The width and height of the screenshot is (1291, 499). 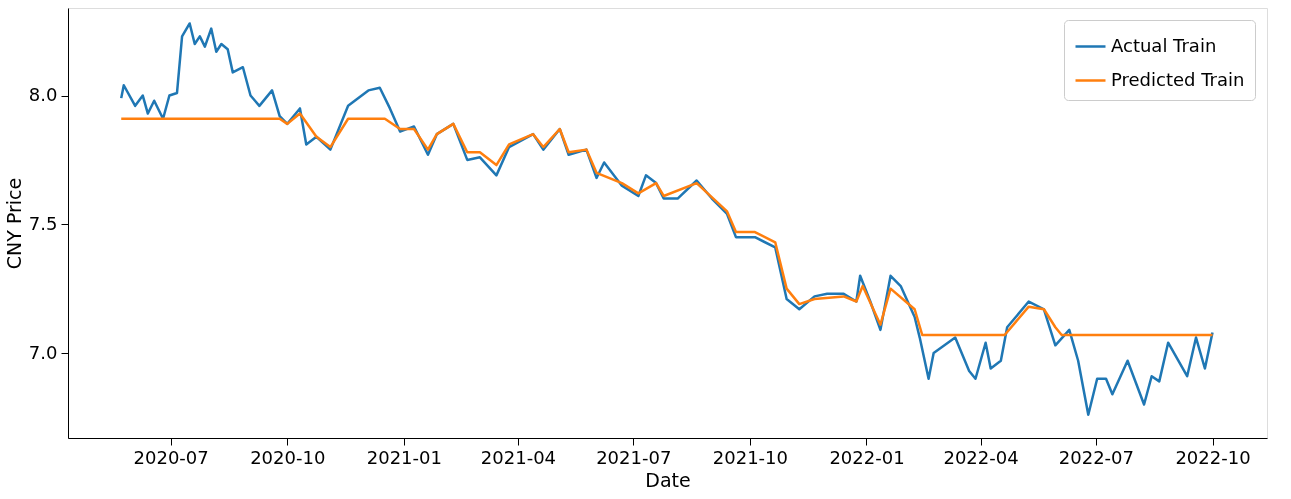 I want to click on x-axis-title: Date, so click(x=668, y=479).